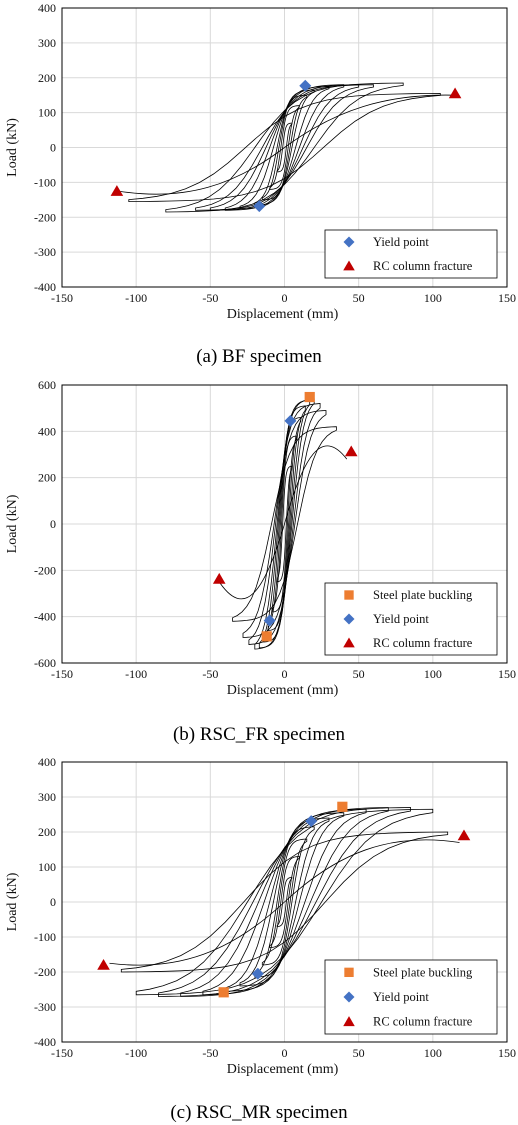  What do you see at coordinates (47, 385) in the screenshot?
I see `y-tick-label: 600` at bounding box center [47, 385].